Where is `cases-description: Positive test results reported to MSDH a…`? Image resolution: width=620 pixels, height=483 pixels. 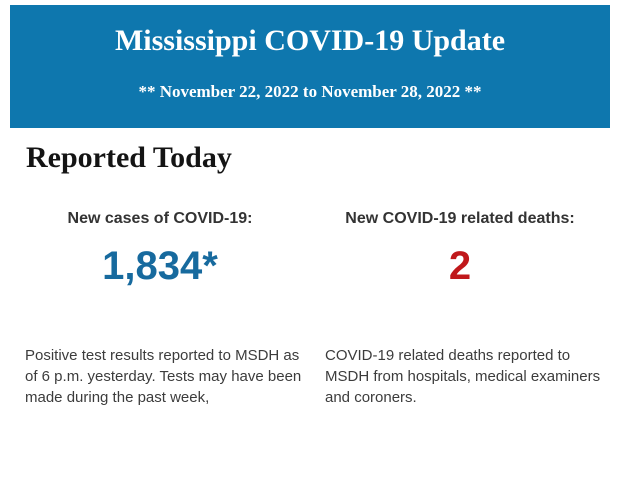
cases-description: Positive test results reported to MSDH a… is located at coordinates (163, 376).